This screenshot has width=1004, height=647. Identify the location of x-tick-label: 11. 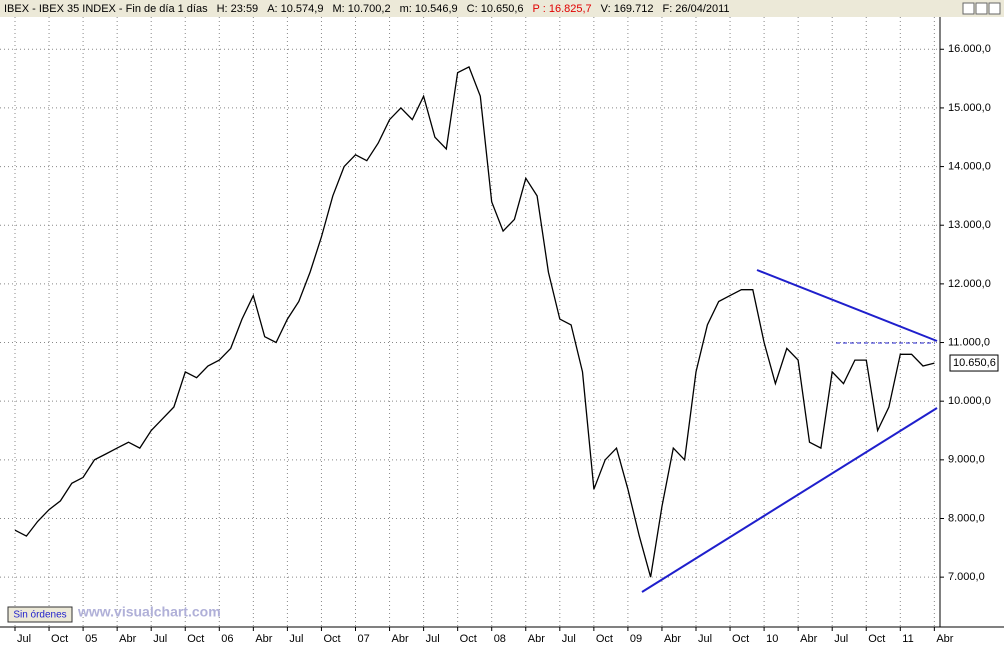
(907, 639).